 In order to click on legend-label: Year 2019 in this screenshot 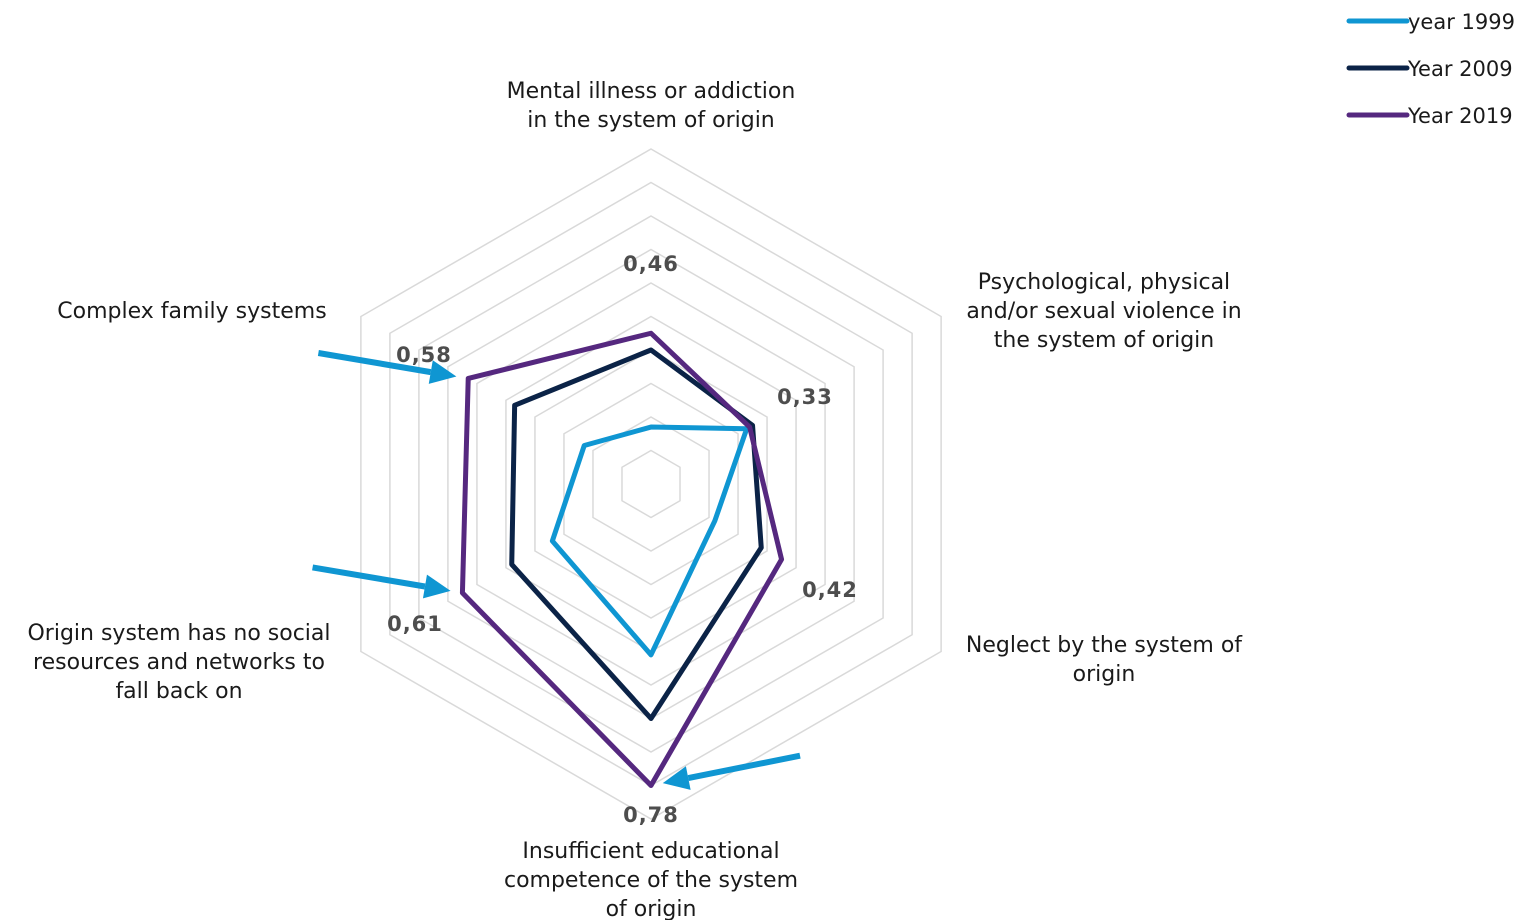, I will do `click(1460, 116)`.